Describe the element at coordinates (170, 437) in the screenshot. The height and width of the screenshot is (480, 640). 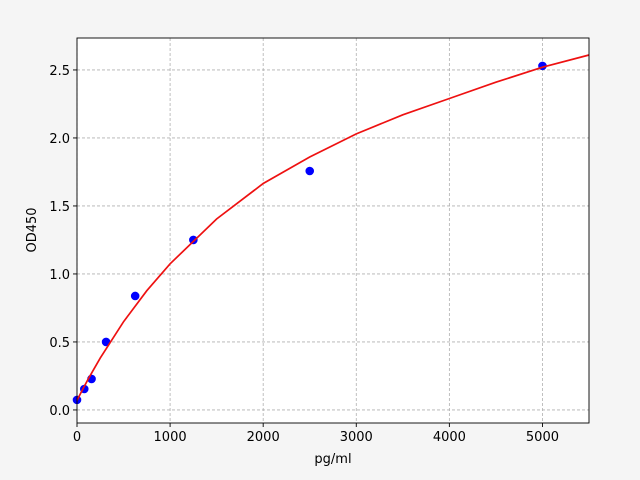
I see `x-tick-label: 1000` at that location.